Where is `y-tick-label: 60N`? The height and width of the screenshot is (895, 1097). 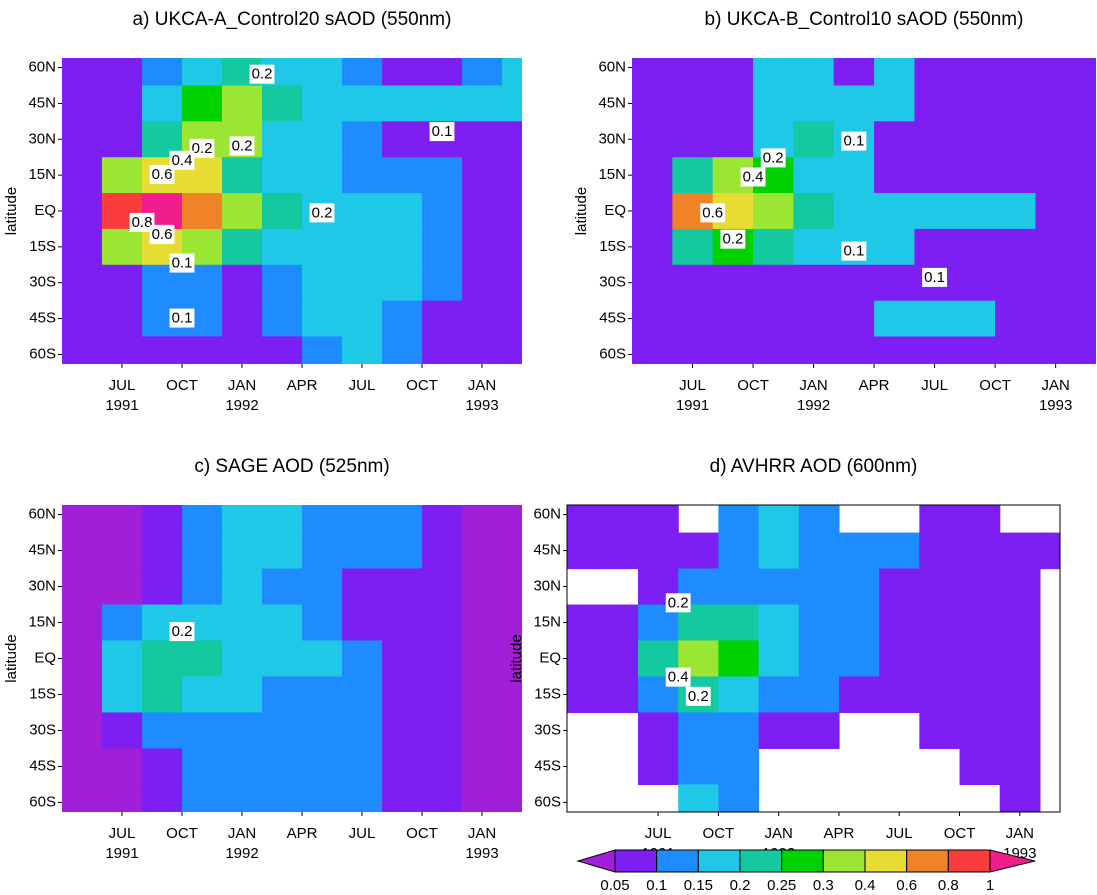 y-tick-label: 60N is located at coordinates (42, 67).